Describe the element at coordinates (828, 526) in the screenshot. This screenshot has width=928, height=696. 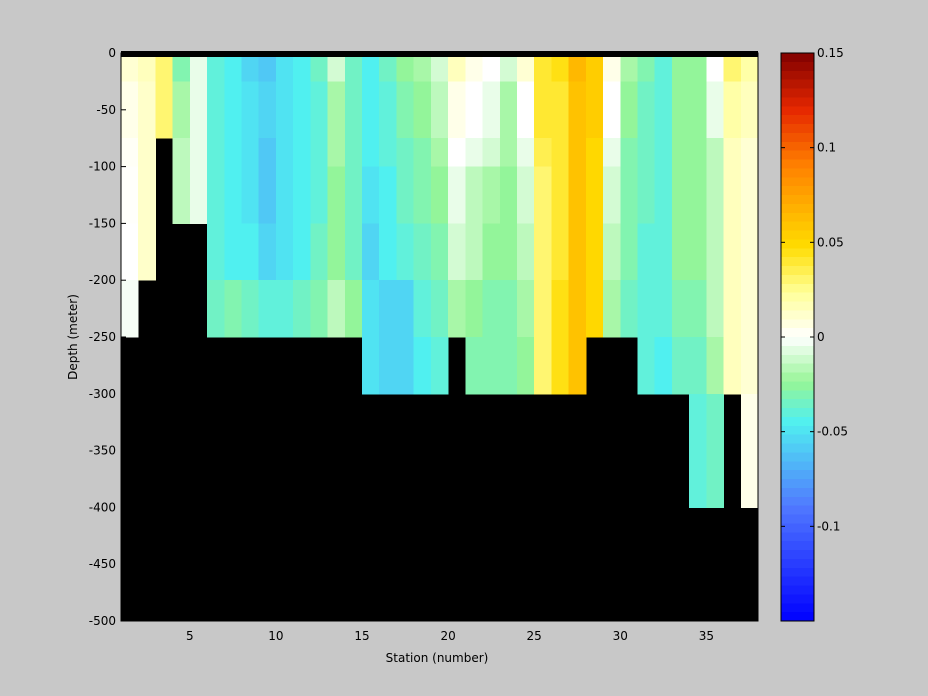
I see `colorbar-tick-label: -0.1` at that location.